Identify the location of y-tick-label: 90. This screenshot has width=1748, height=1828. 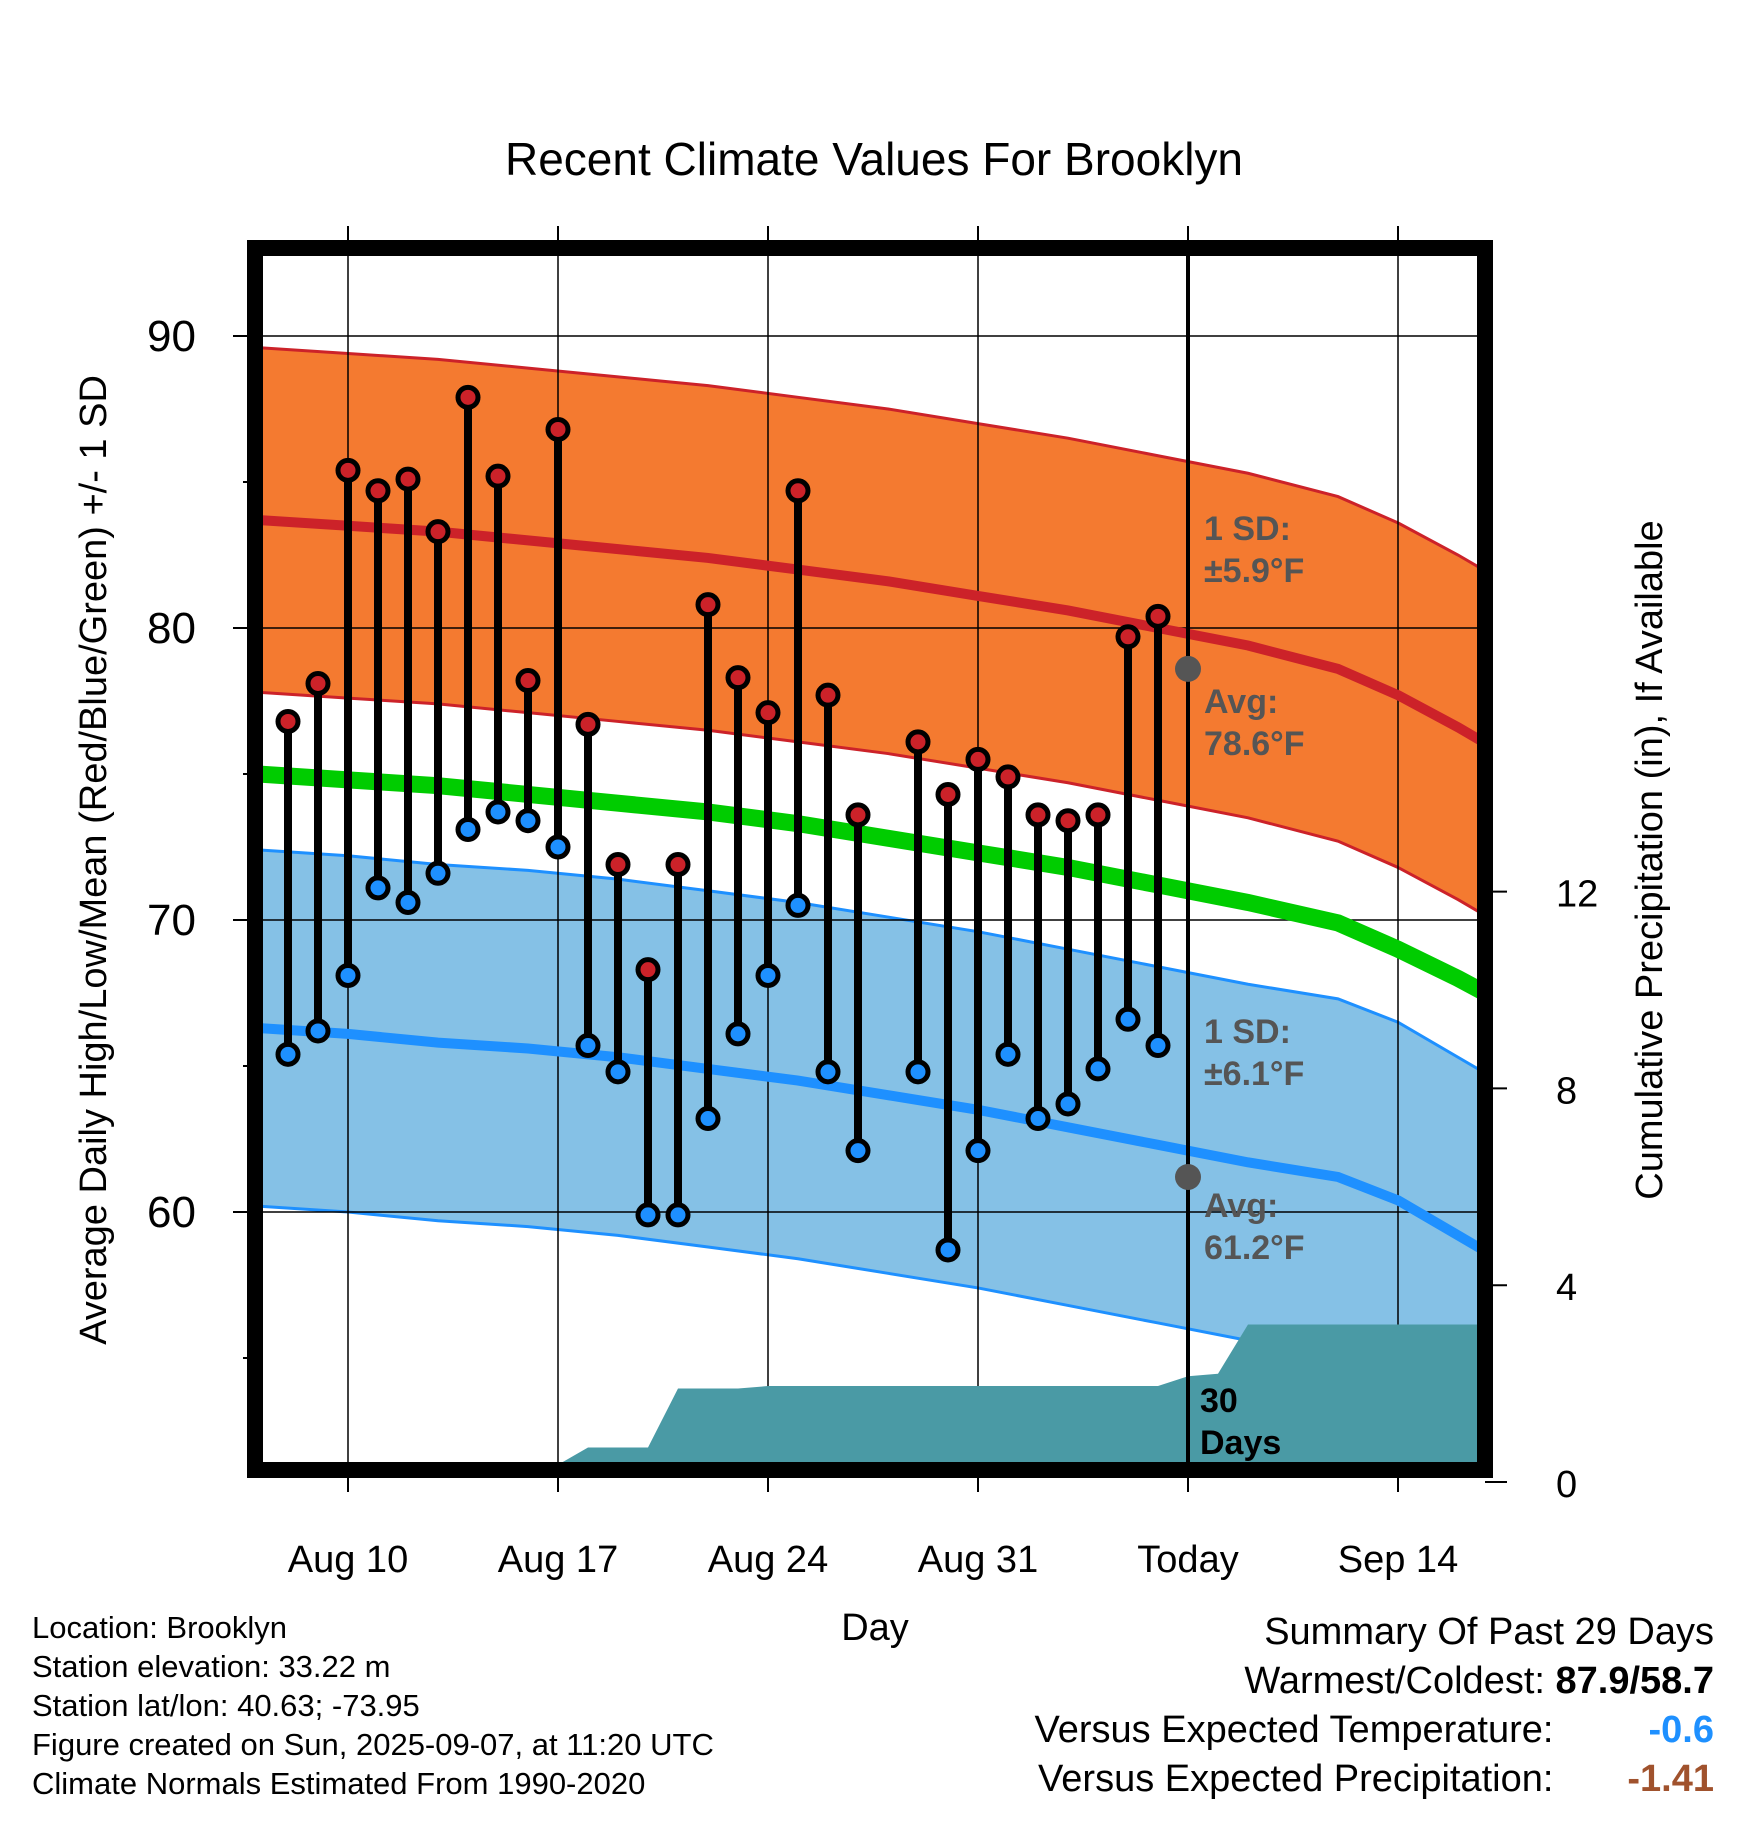
(171, 336).